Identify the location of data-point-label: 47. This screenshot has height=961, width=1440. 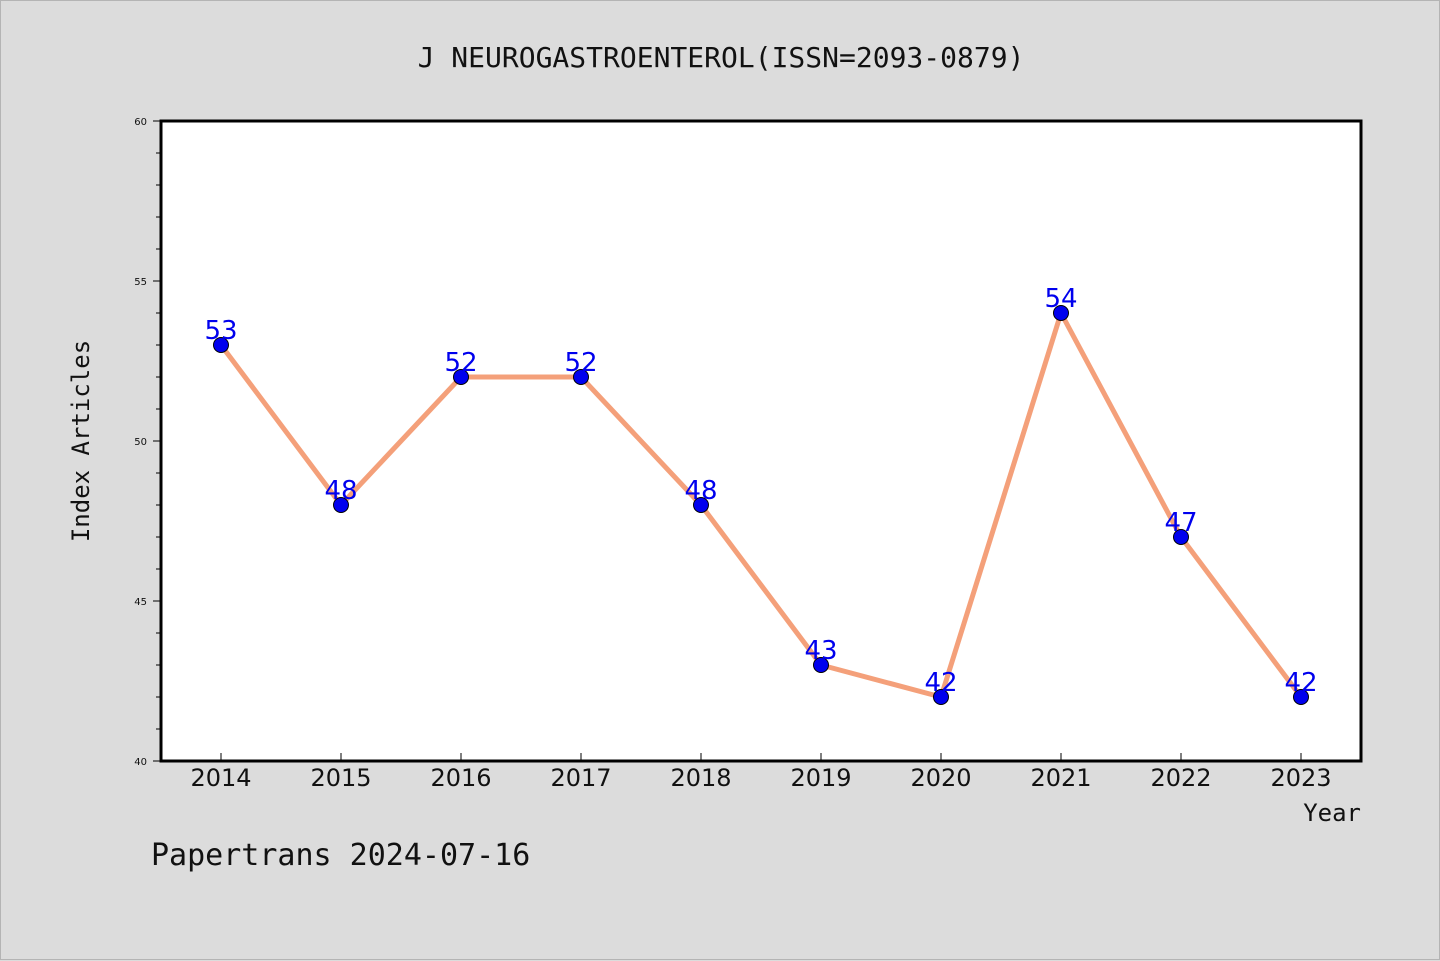
(1180, 523).